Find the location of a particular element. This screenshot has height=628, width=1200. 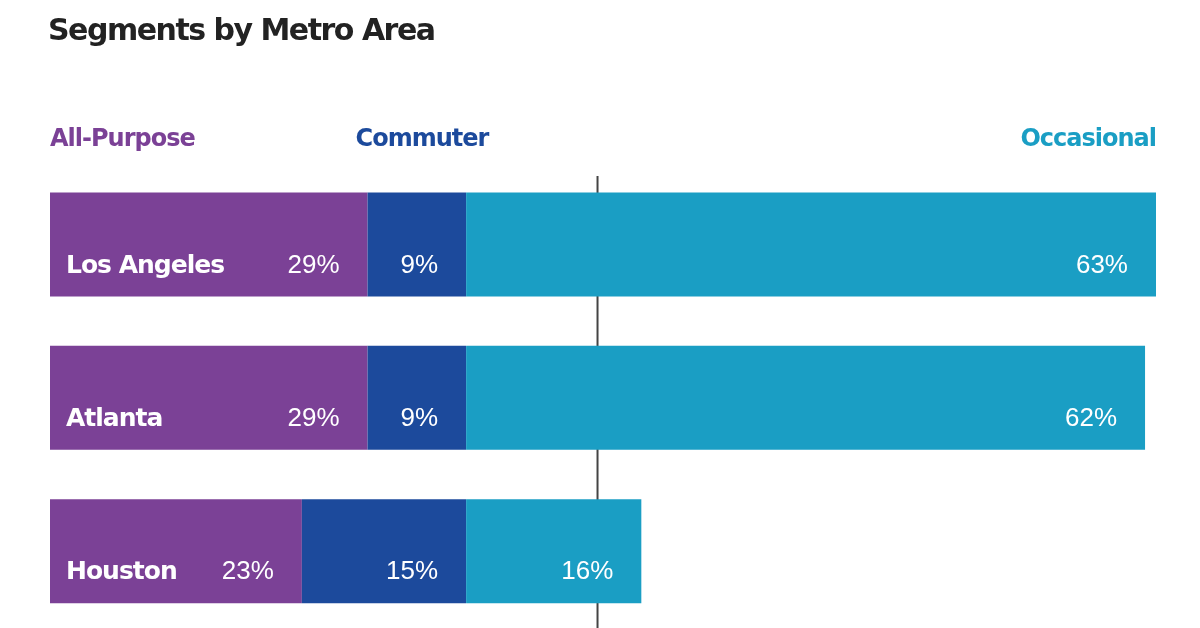

data-label: 23% is located at coordinates (247, 570).